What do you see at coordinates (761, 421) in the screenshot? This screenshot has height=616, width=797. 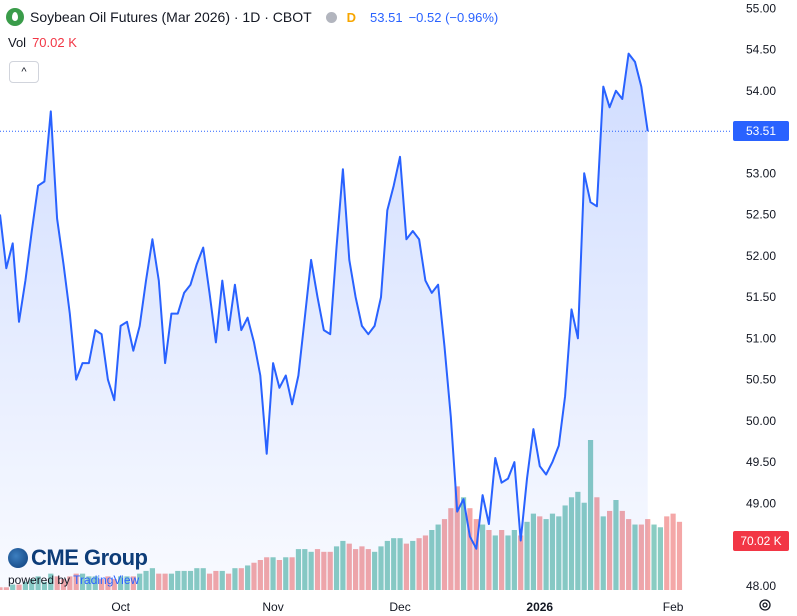 I see `y-tick-label: 50.00` at bounding box center [761, 421].